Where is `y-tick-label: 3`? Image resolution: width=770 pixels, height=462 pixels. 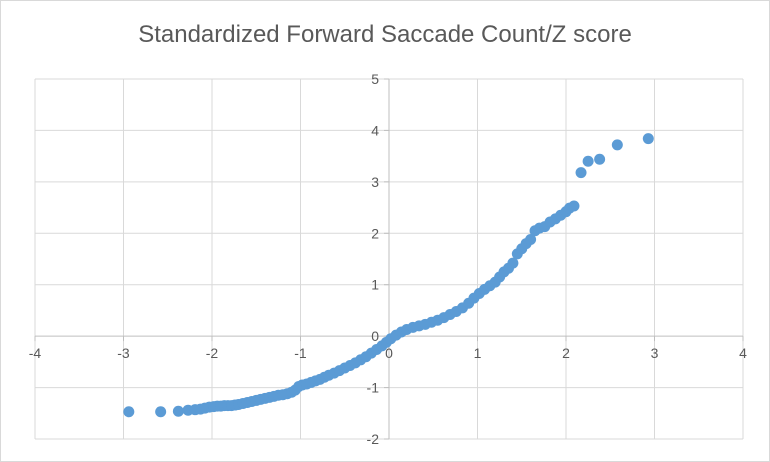 y-tick-label: 3 is located at coordinates (375, 182).